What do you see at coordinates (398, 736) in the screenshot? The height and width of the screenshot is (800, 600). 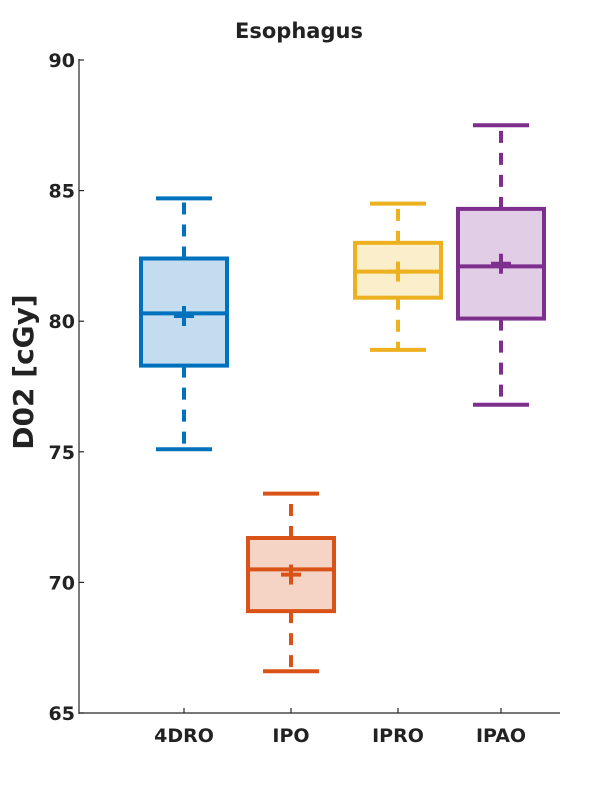 I see `x-tick-label: IPRO` at bounding box center [398, 736].